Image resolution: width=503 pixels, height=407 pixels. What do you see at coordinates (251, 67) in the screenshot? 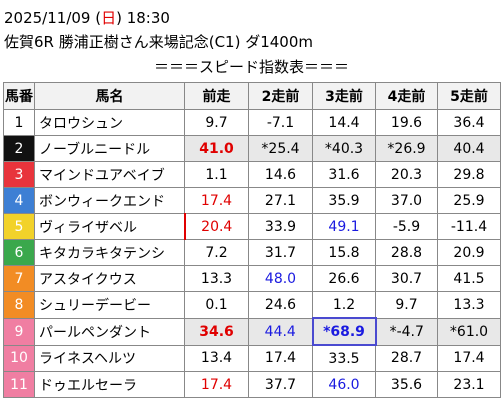
I see `subtitle: ＝＝＝スピード指数表＝＝＝` at bounding box center [251, 67].